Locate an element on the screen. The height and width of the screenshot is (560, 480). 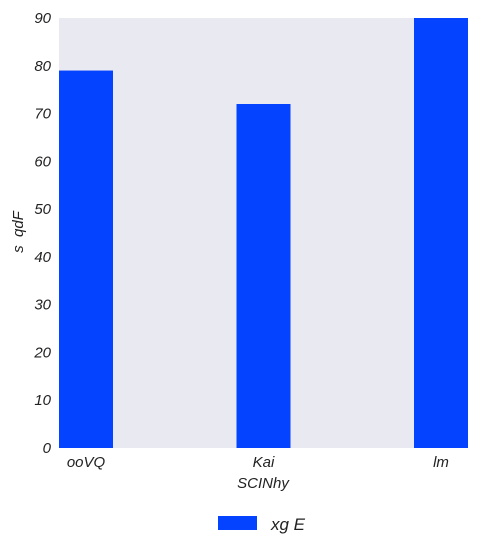
legend: xg E is located at coordinates (262, 524).